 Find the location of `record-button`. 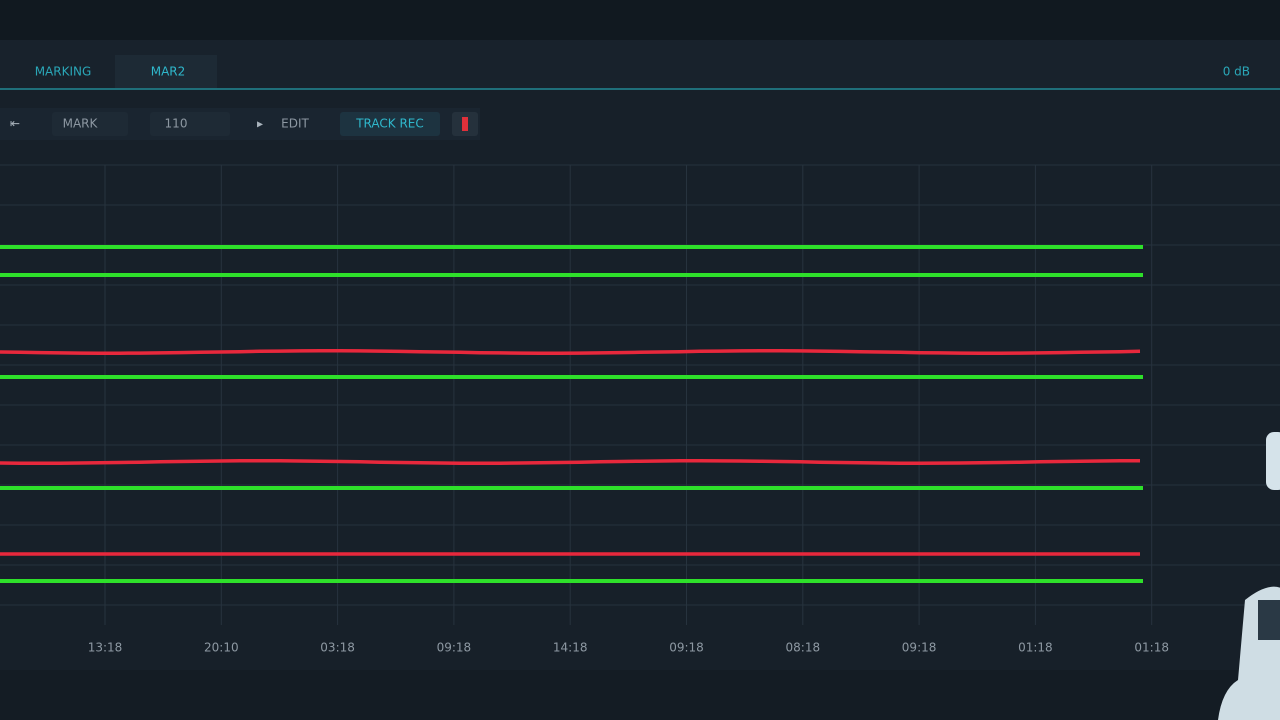

record-button is located at coordinates (390, 124).